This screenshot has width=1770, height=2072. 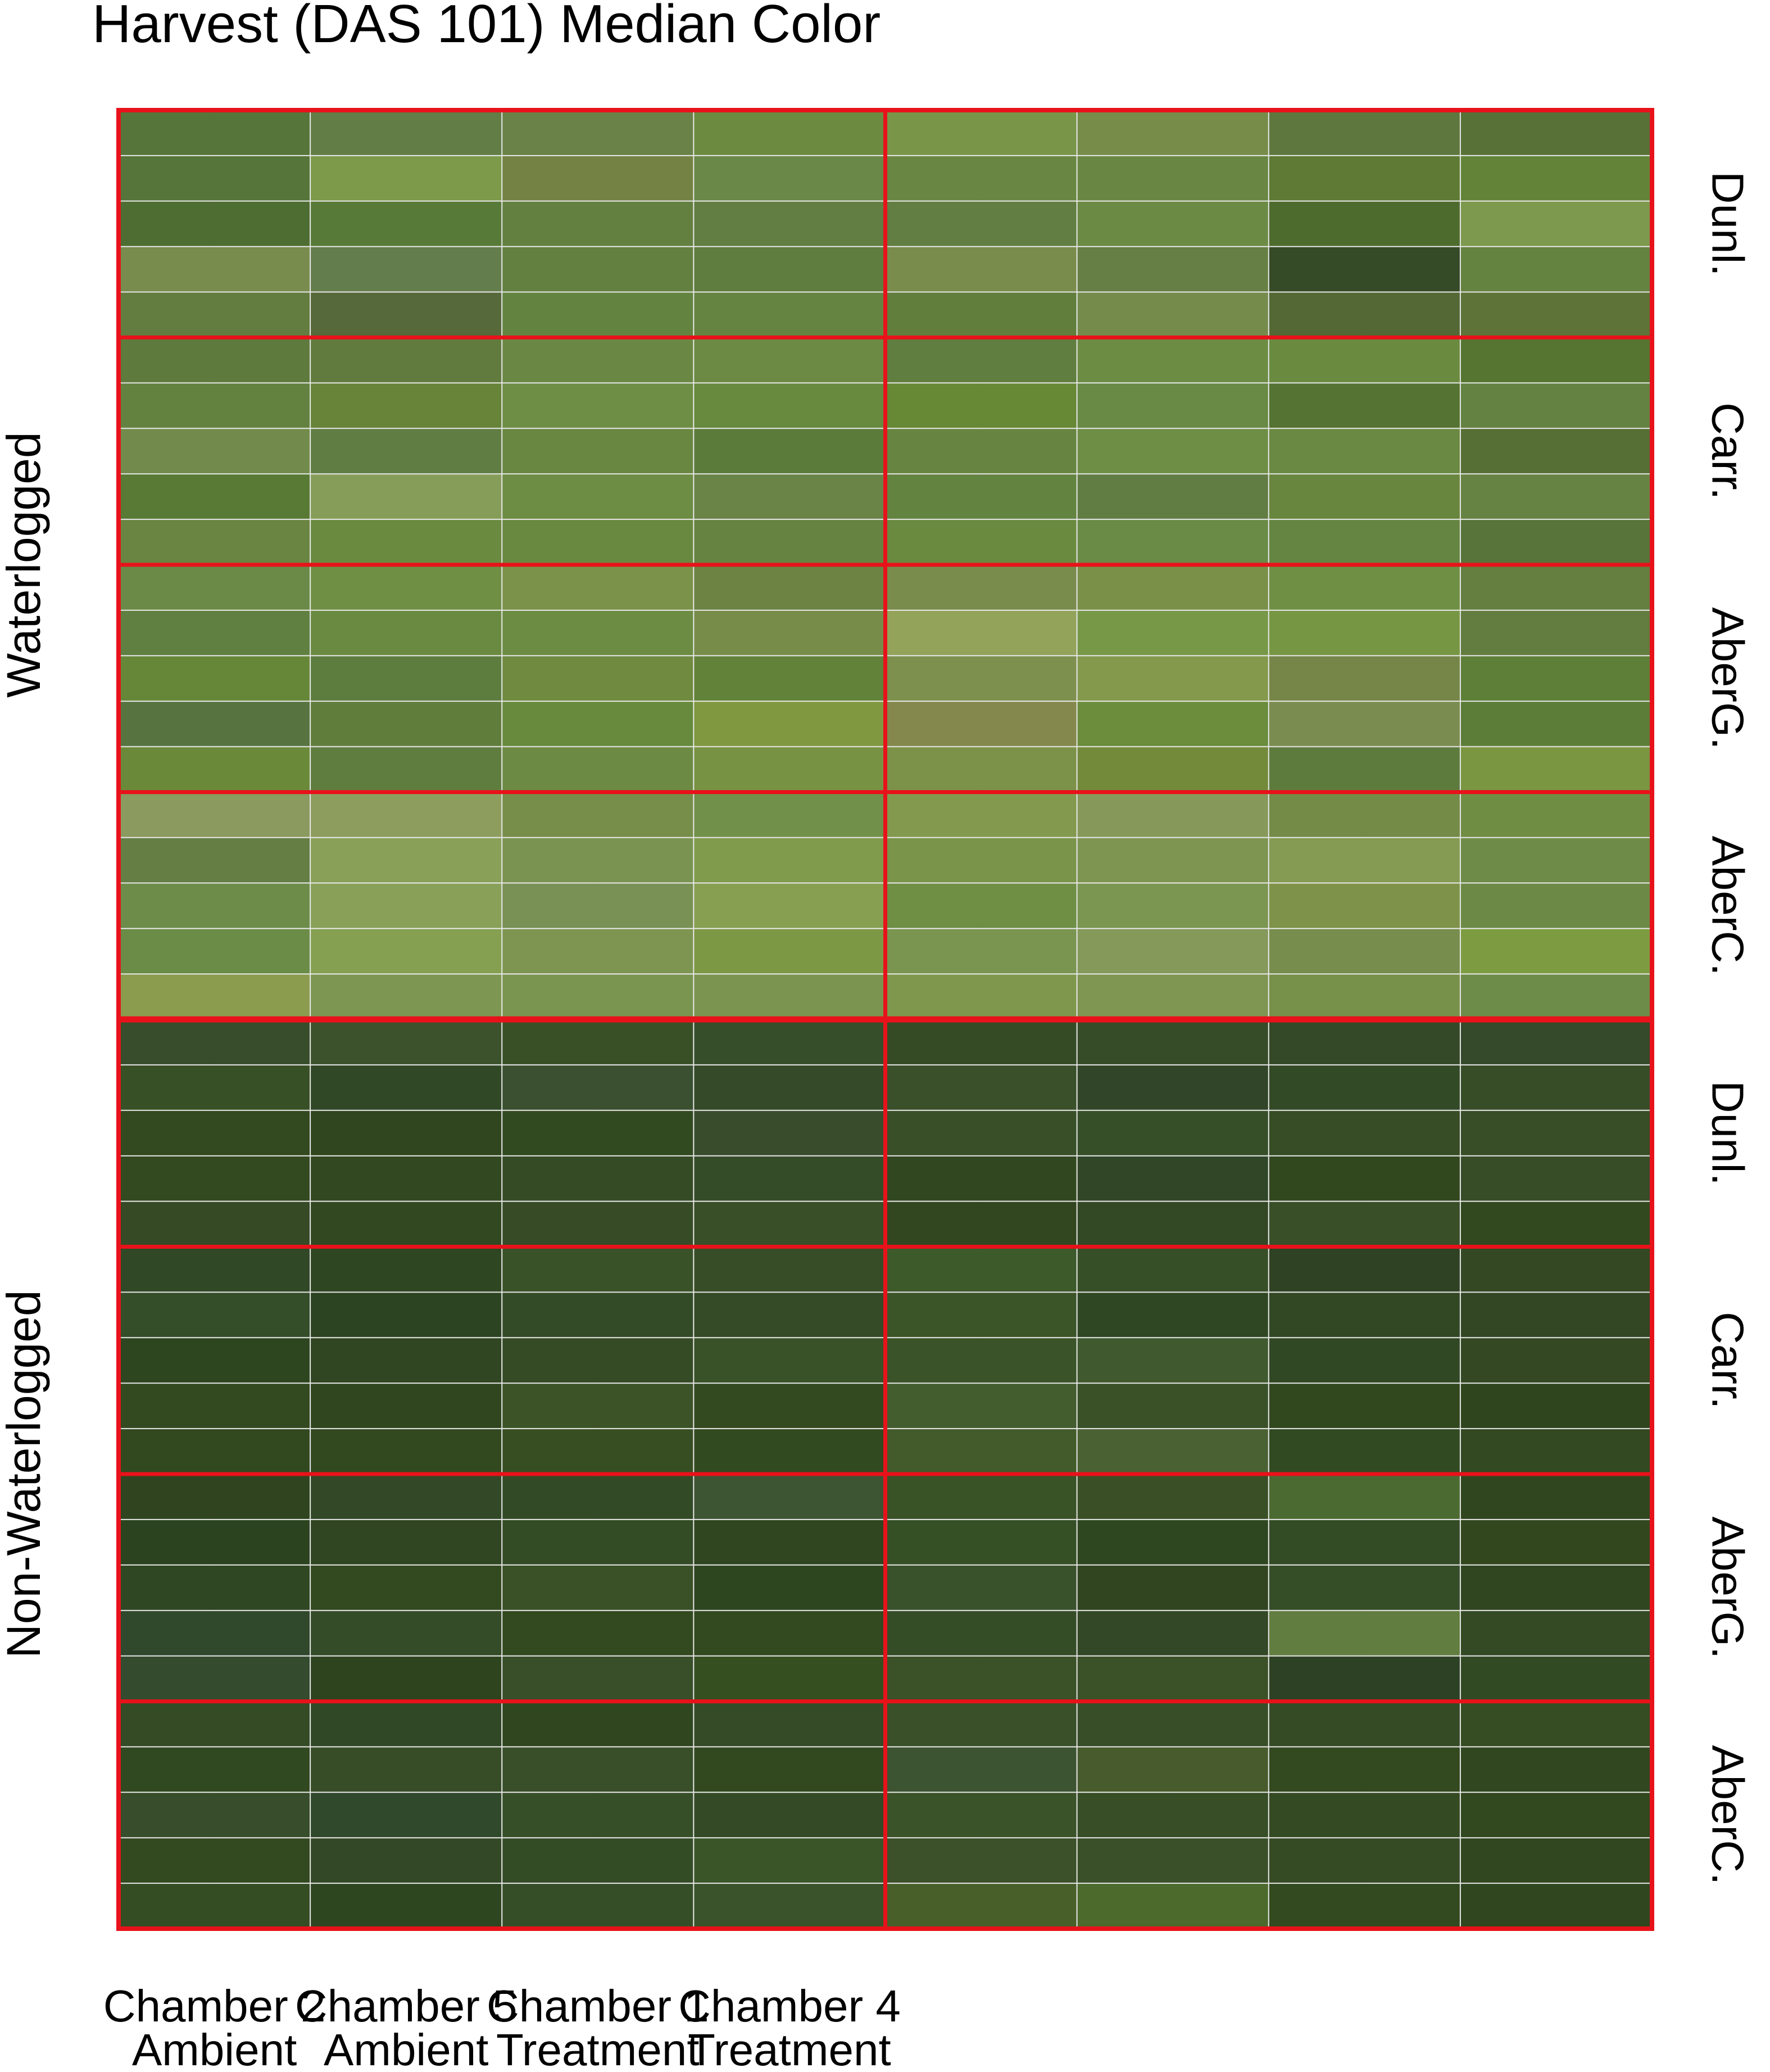 I want to click on block-labels: Waterlogged Non-Waterlogged, so click(x=25, y=1045).